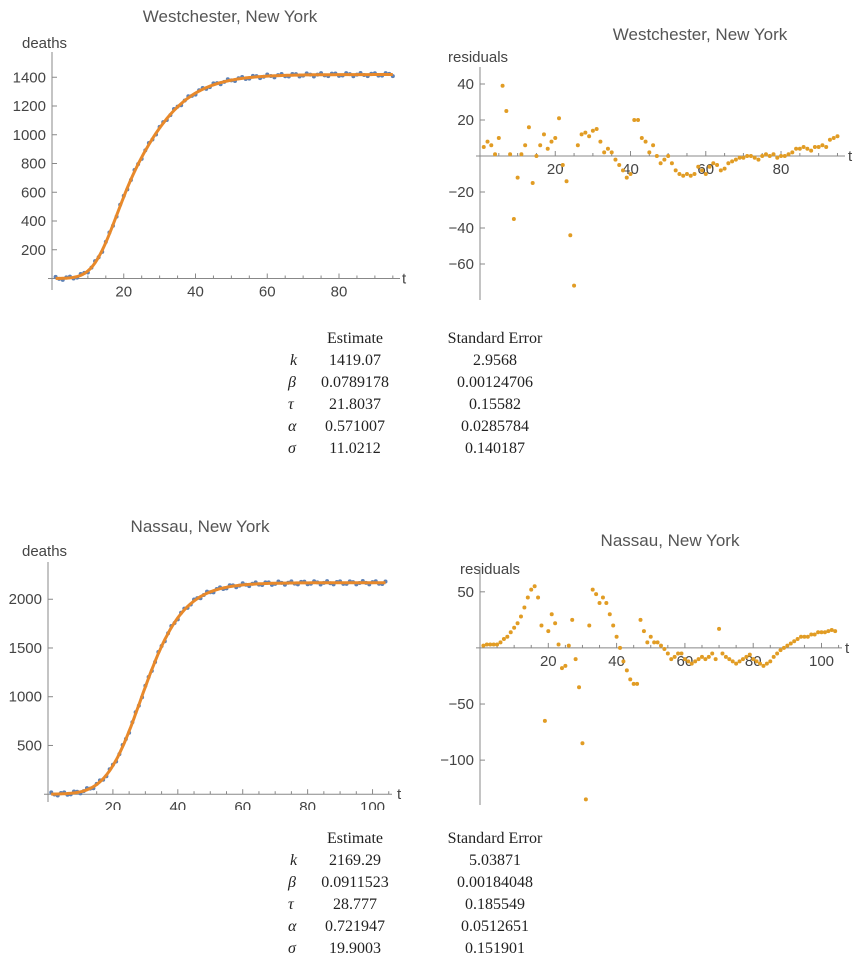 This screenshot has width=861, height=976. Describe the element at coordinates (495, 382) in the screenshot. I see `param-standard-error: 0.00124706` at that location.